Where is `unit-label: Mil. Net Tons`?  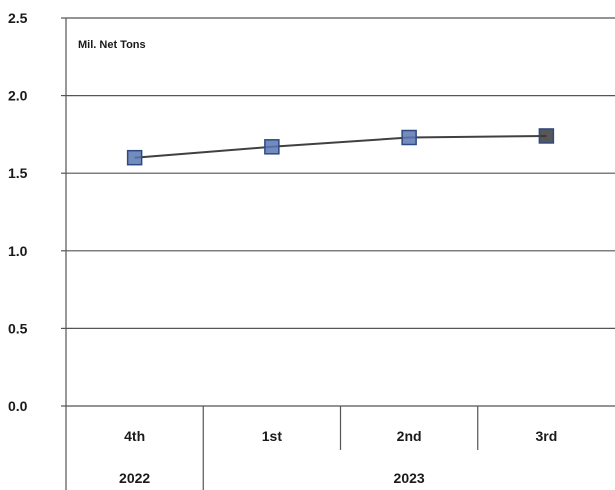 unit-label: Mil. Net Tons is located at coordinates (112, 45).